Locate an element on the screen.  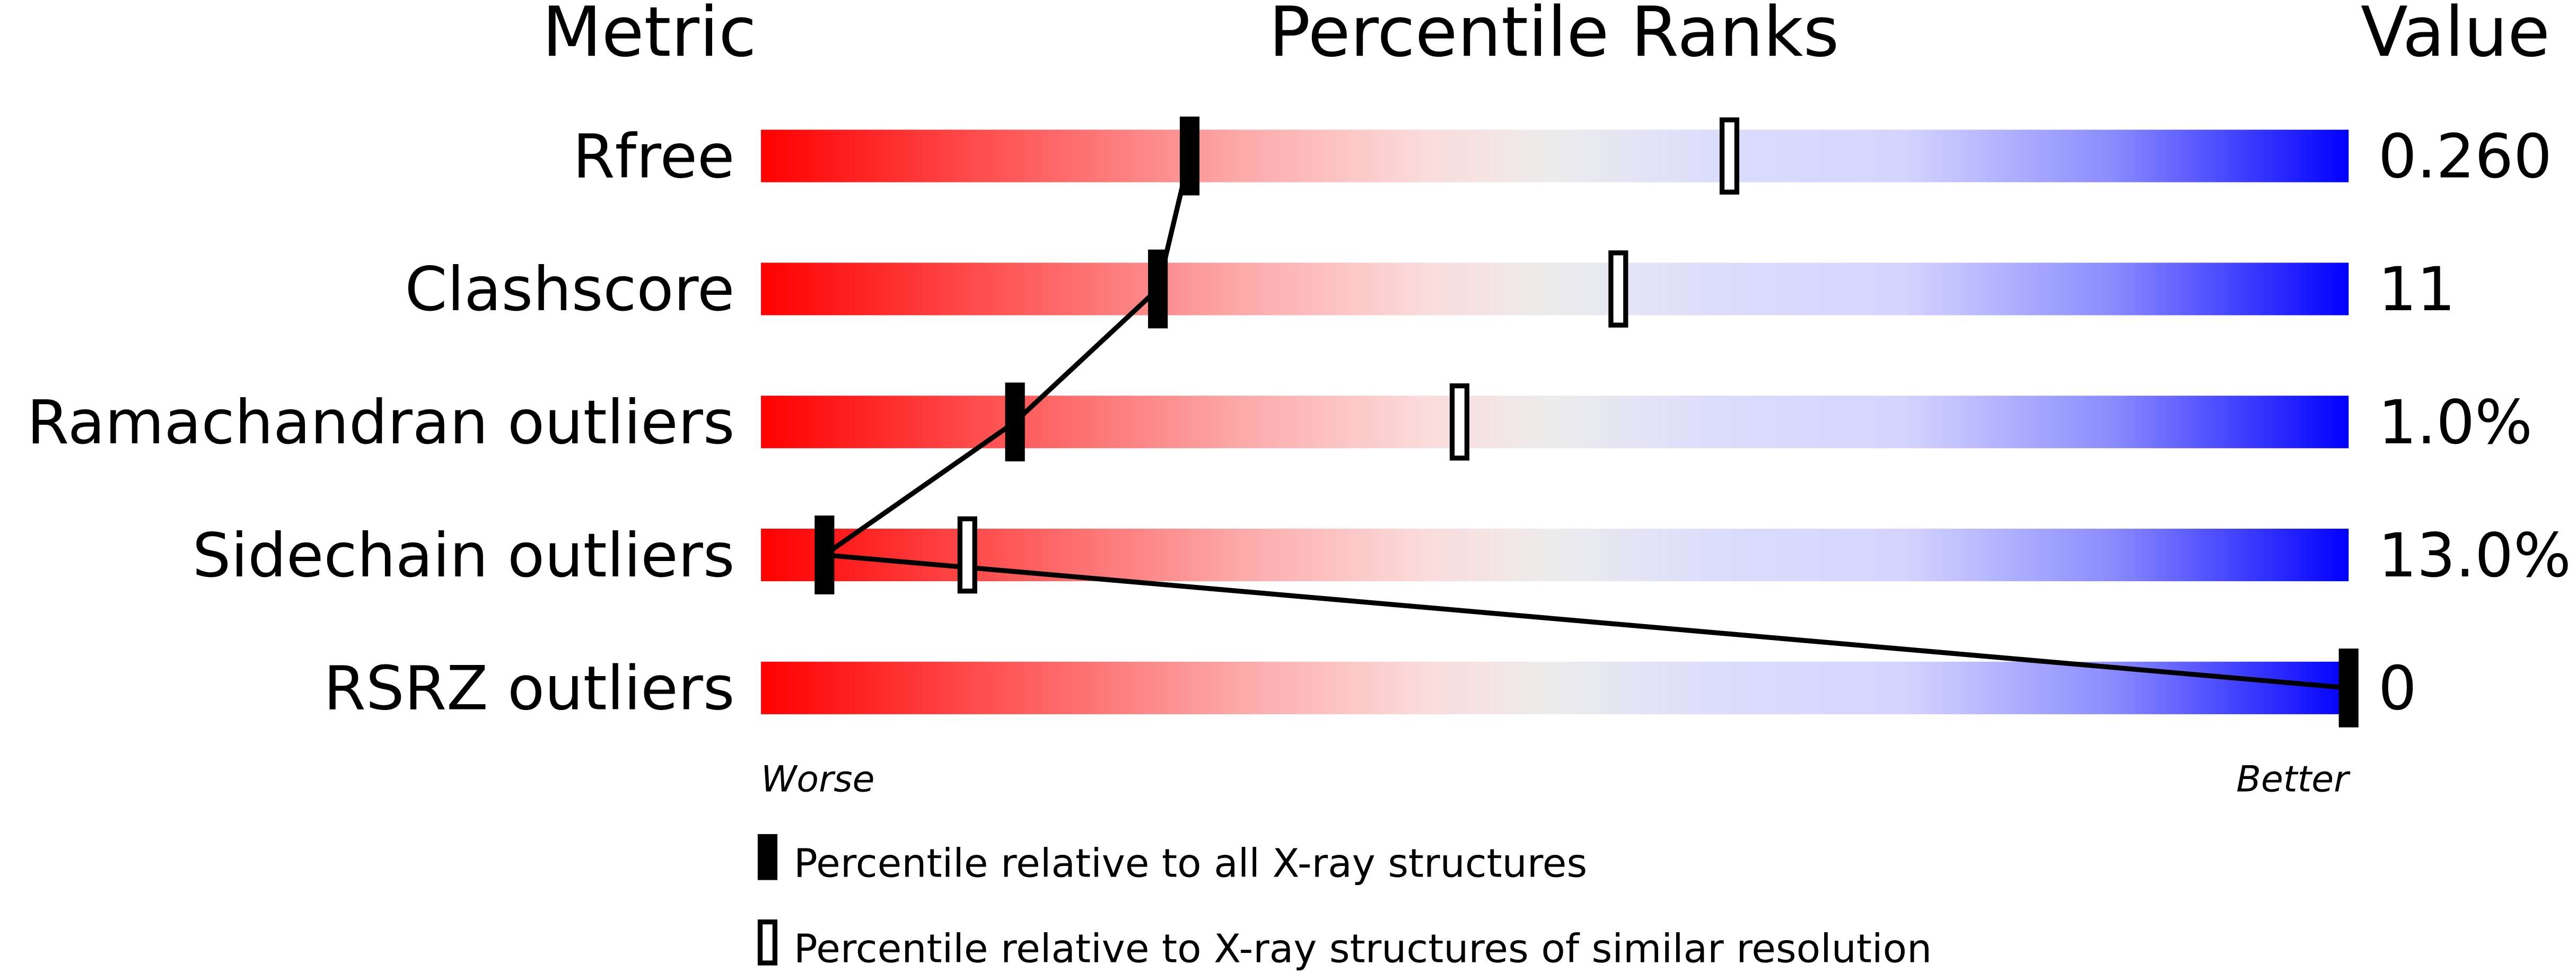
metric-value: 0 is located at coordinates (2397, 689).